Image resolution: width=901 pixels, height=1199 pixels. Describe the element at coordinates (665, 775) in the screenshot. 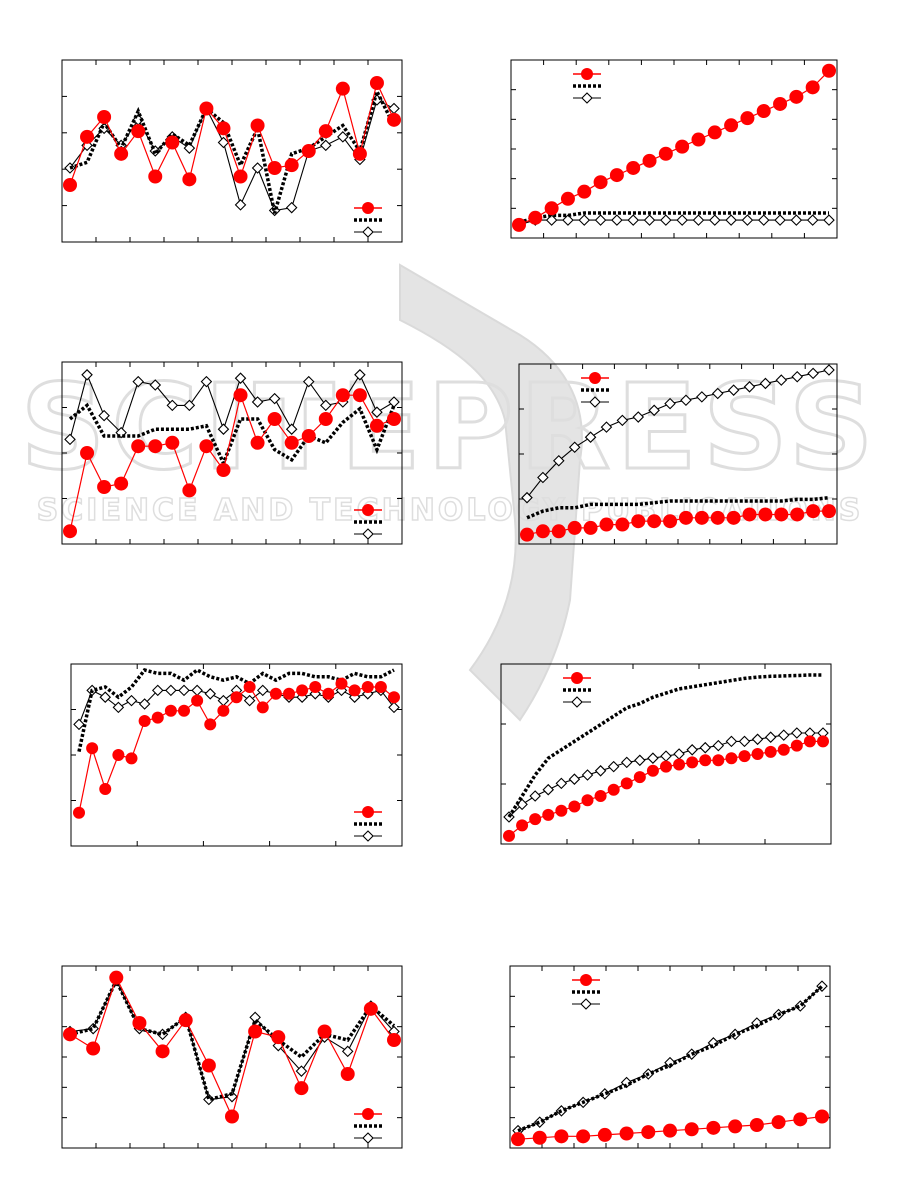

I see `series-3-line` at that location.